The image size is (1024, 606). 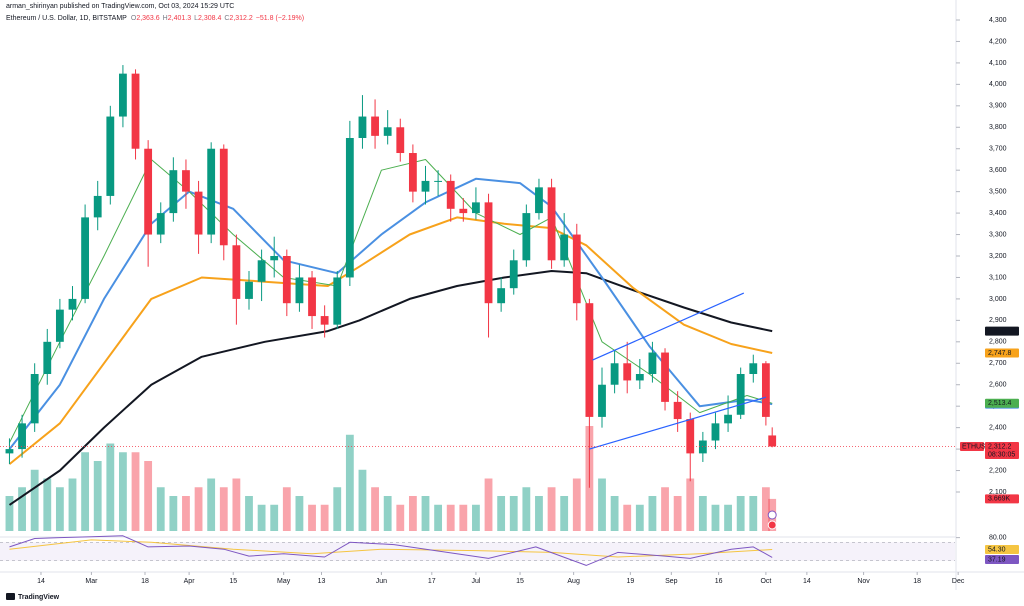 What do you see at coordinates (997, 549) in the screenshot?
I see `rsi-ma-value-label: 54.30` at bounding box center [997, 549].